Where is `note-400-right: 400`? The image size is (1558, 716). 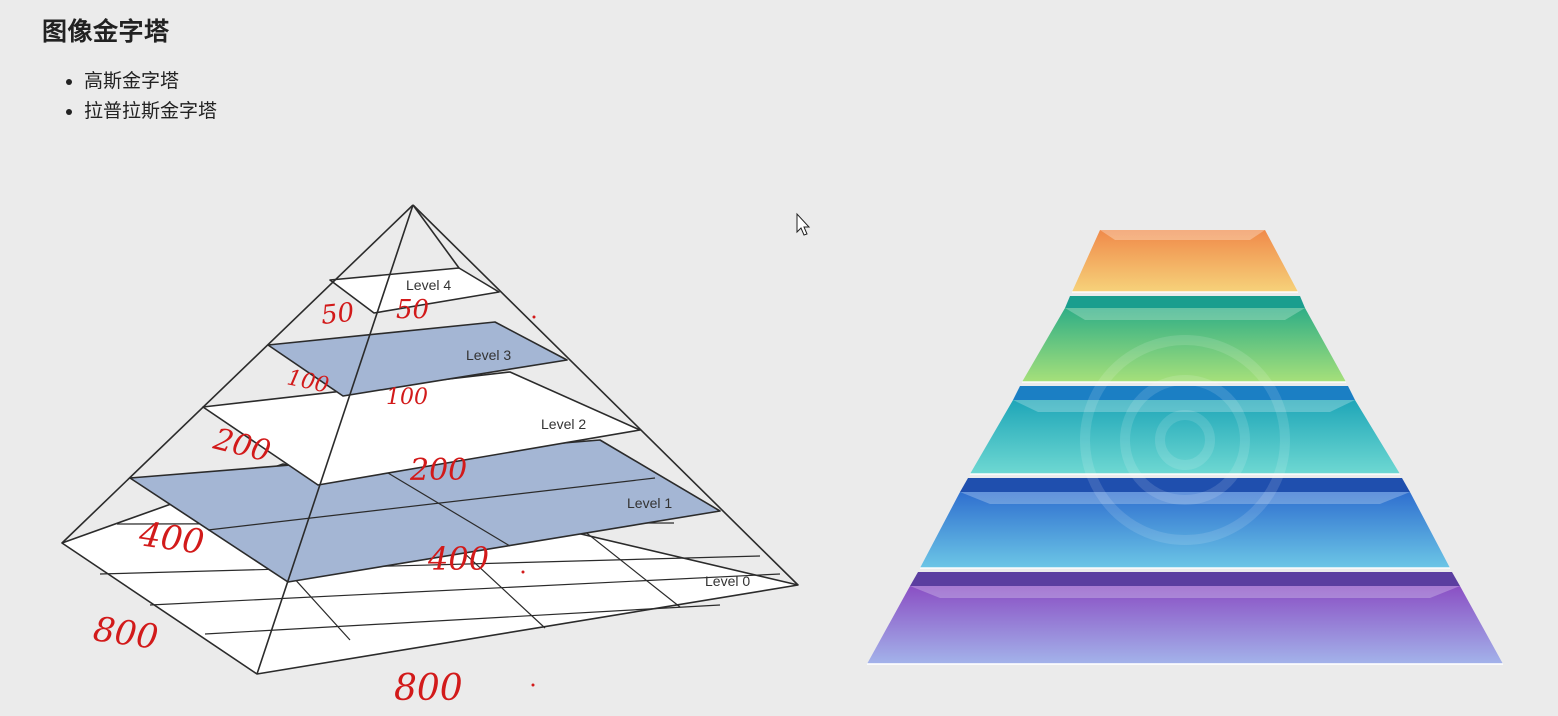 note-400-right: 400 is located at coordinates (458, 559).